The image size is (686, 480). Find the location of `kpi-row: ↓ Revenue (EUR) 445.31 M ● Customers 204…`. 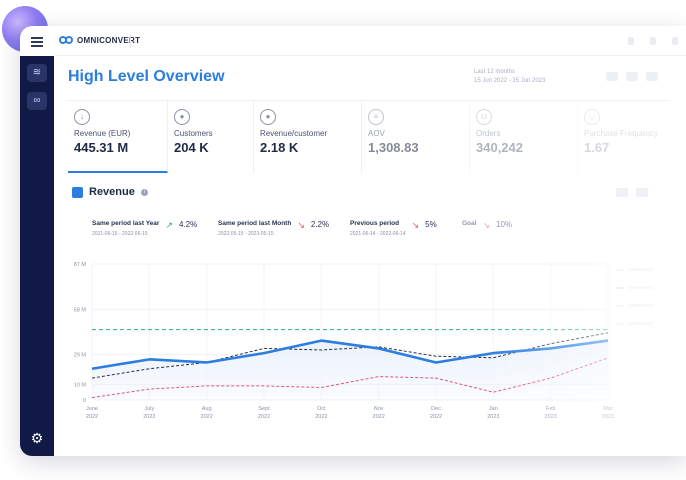

kpi-row: ↓ Revenue (EUR) 445.31 M ● Customers 204… is located at coordinates (368, 136).